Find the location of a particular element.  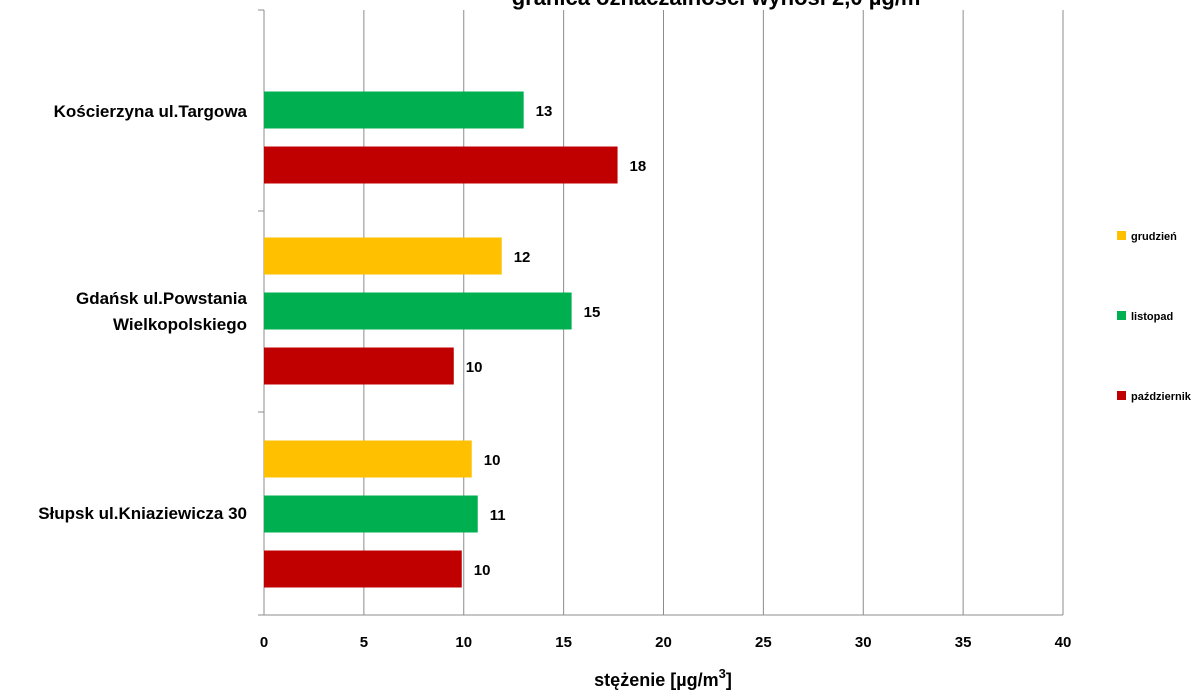

x-tick-label: 25 is located at coordinates (763, 642).